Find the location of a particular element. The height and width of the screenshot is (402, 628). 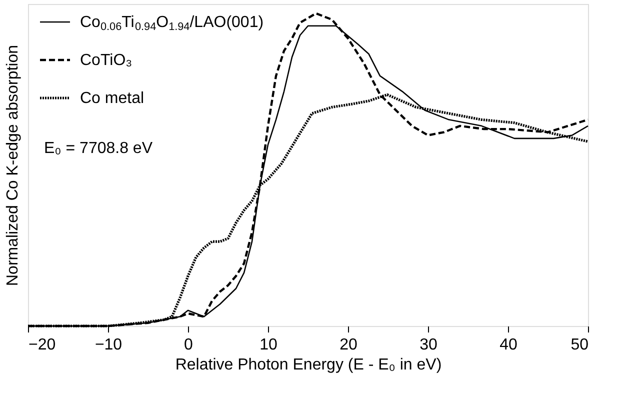

x-tick-label: 20 is located at coordinates (349, 345).